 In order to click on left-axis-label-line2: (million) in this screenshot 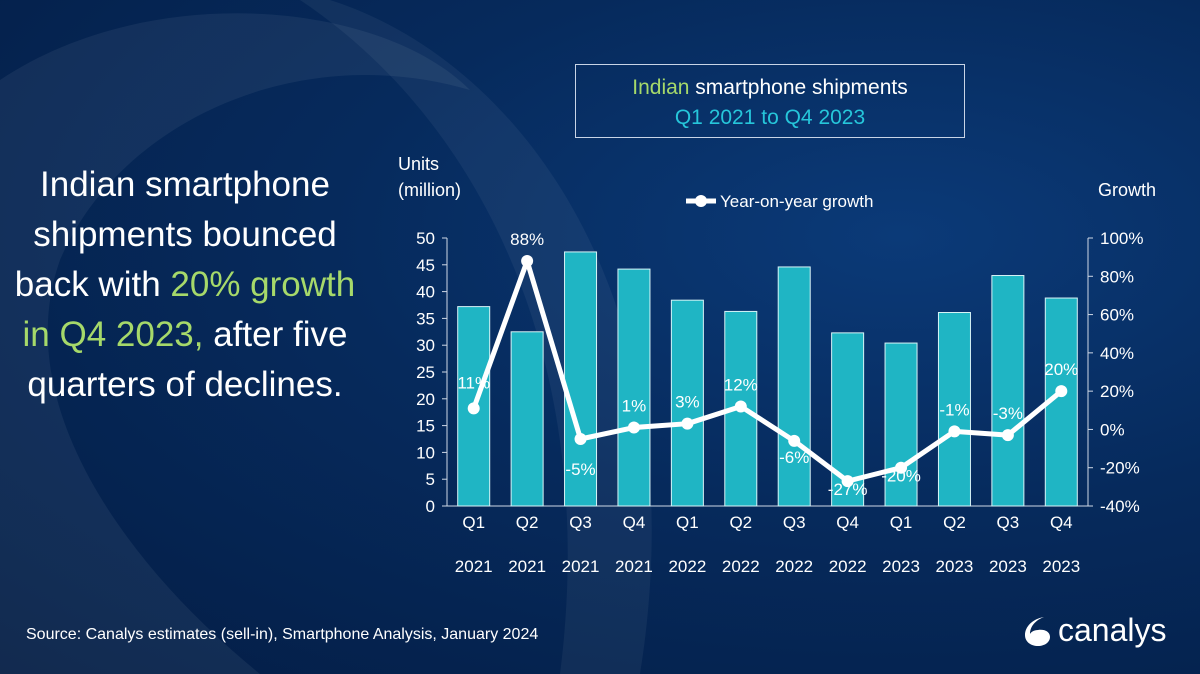, I will do `click(429, 190)`.